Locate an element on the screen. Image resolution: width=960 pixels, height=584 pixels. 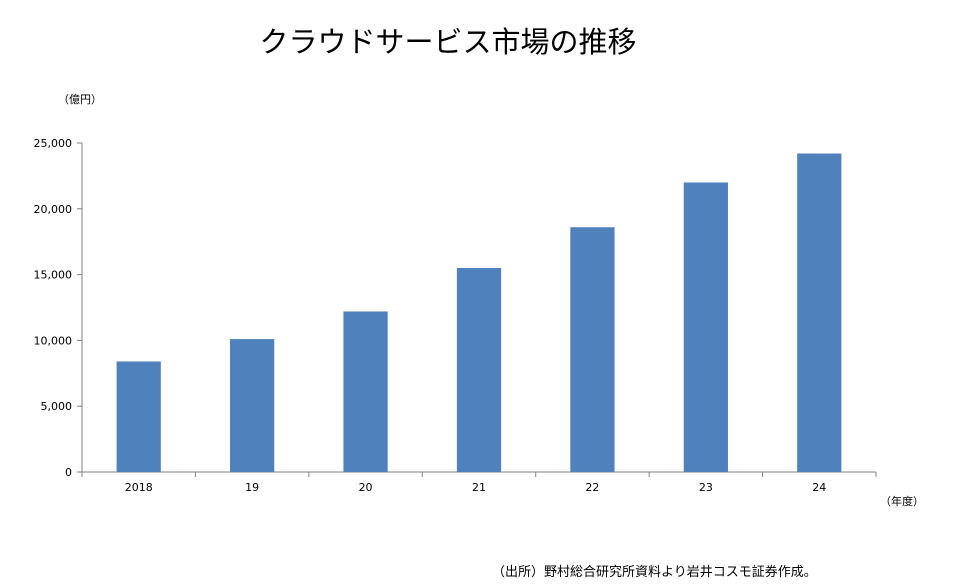
y-tick-label: 0 is located at coordinates (68, 472).